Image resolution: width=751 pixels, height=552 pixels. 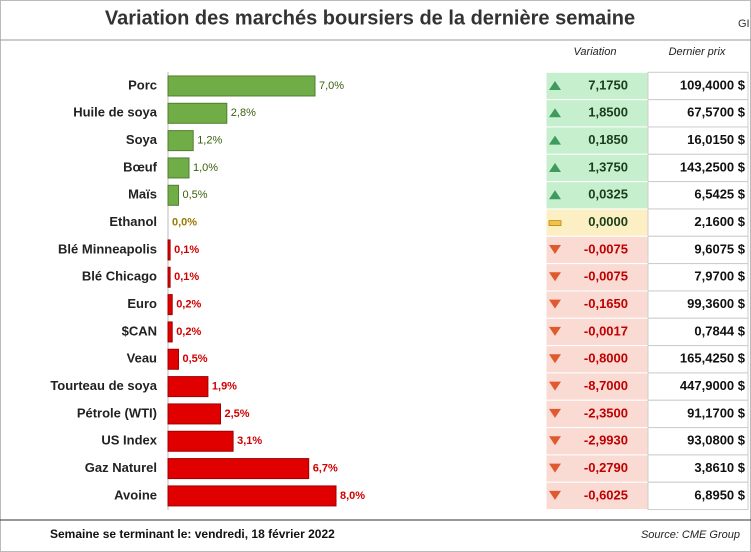 I want to click on corner-text: GI, so click(x=744, y=24).